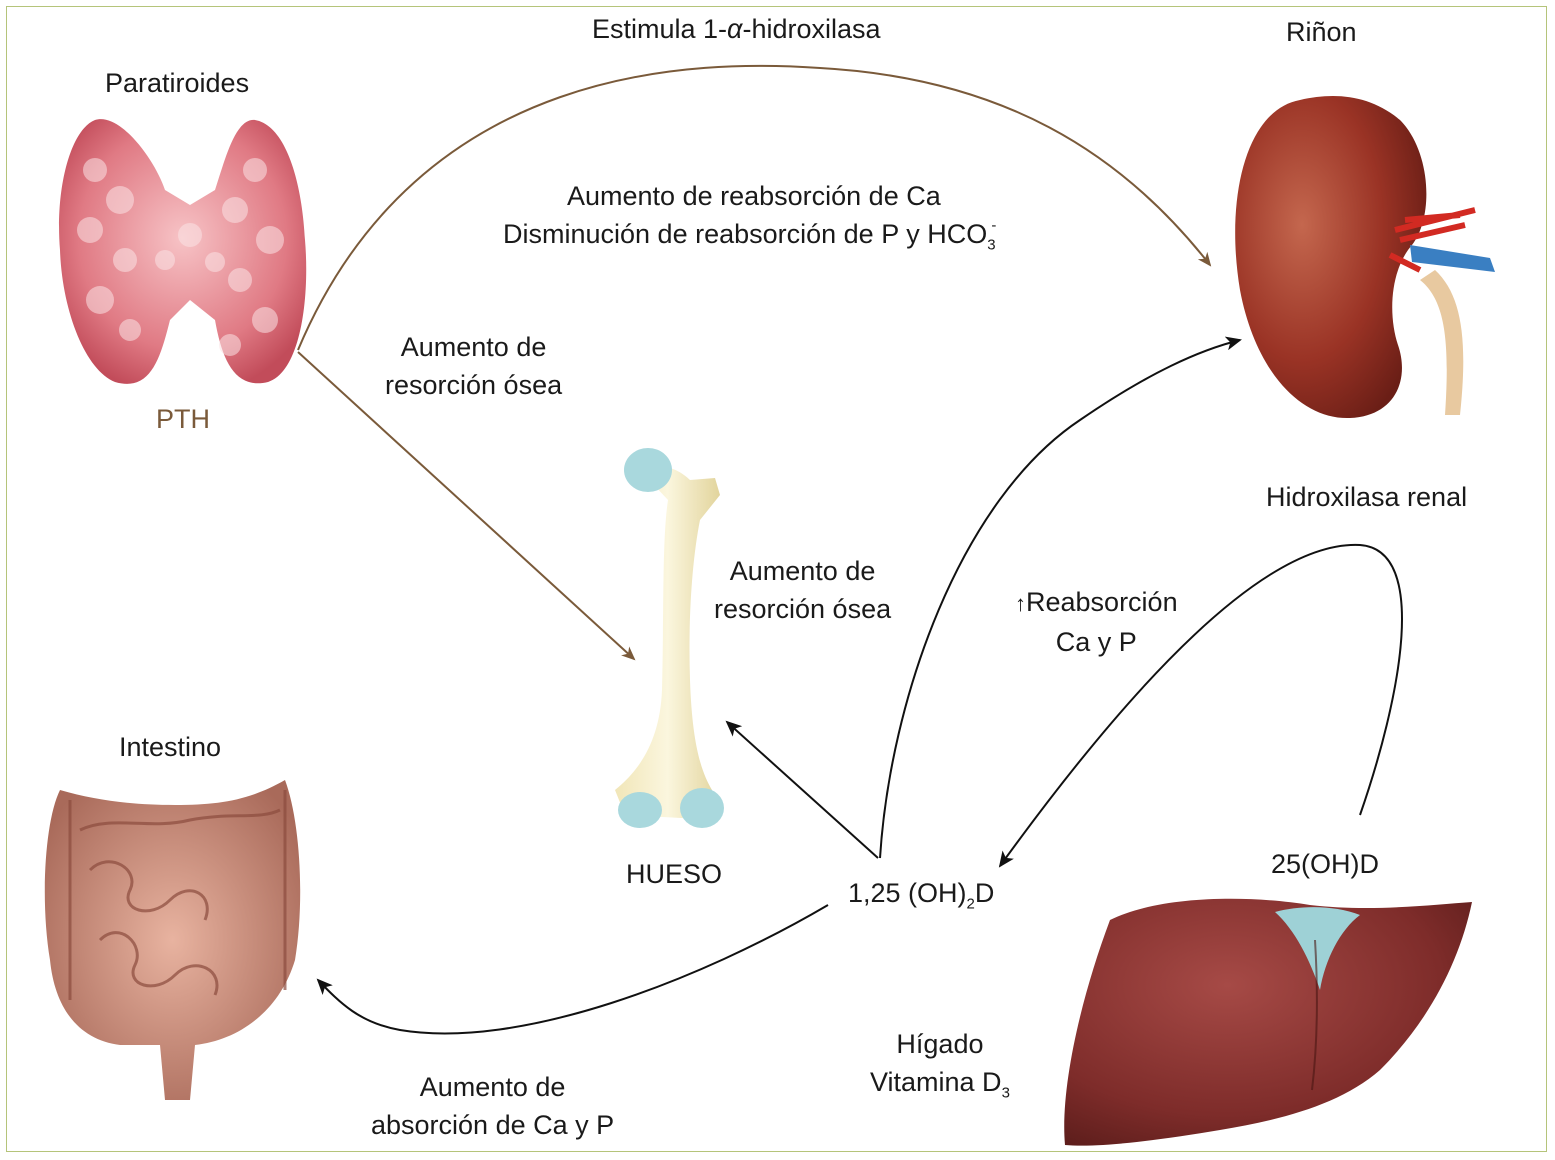 Image resolution: width=1555 pixels, height=1160 pixels. Describe the element at coordinates (984, 893) in the screenshot. I see `vitd-post: D` at that location.